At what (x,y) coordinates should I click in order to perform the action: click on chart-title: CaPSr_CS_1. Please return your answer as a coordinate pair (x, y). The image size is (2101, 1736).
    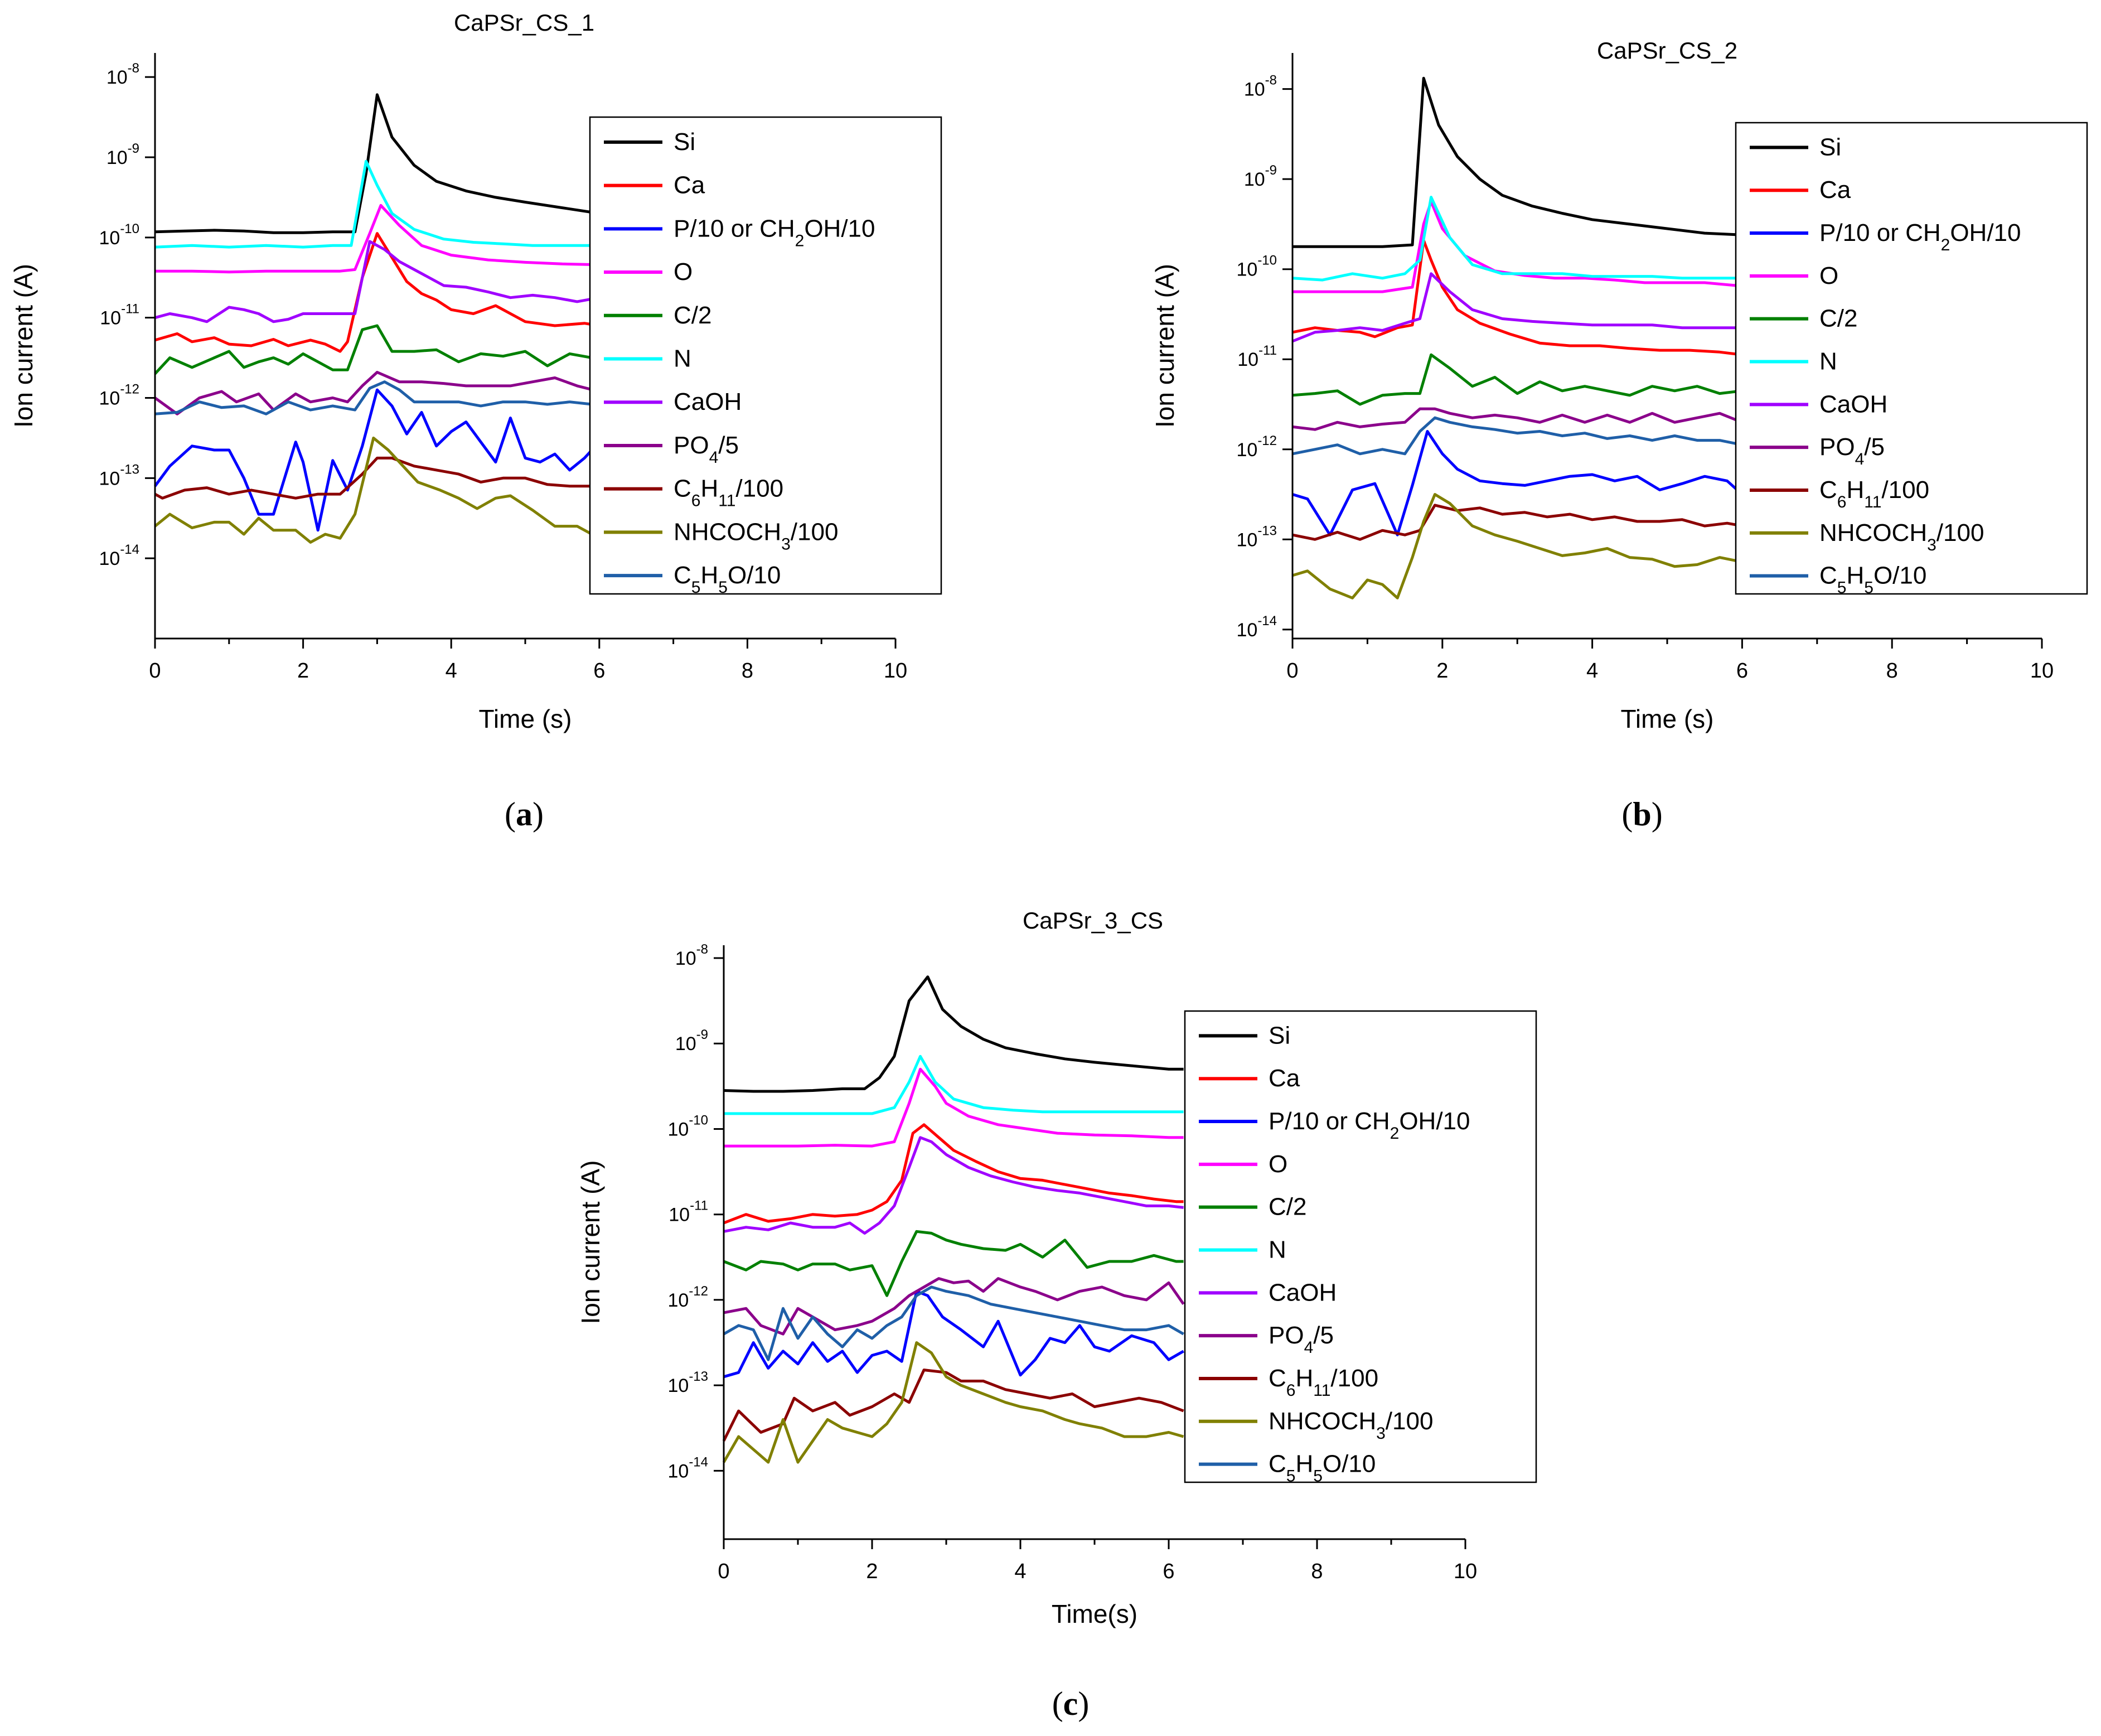
    Looking at the image, I should click on (524, 22).